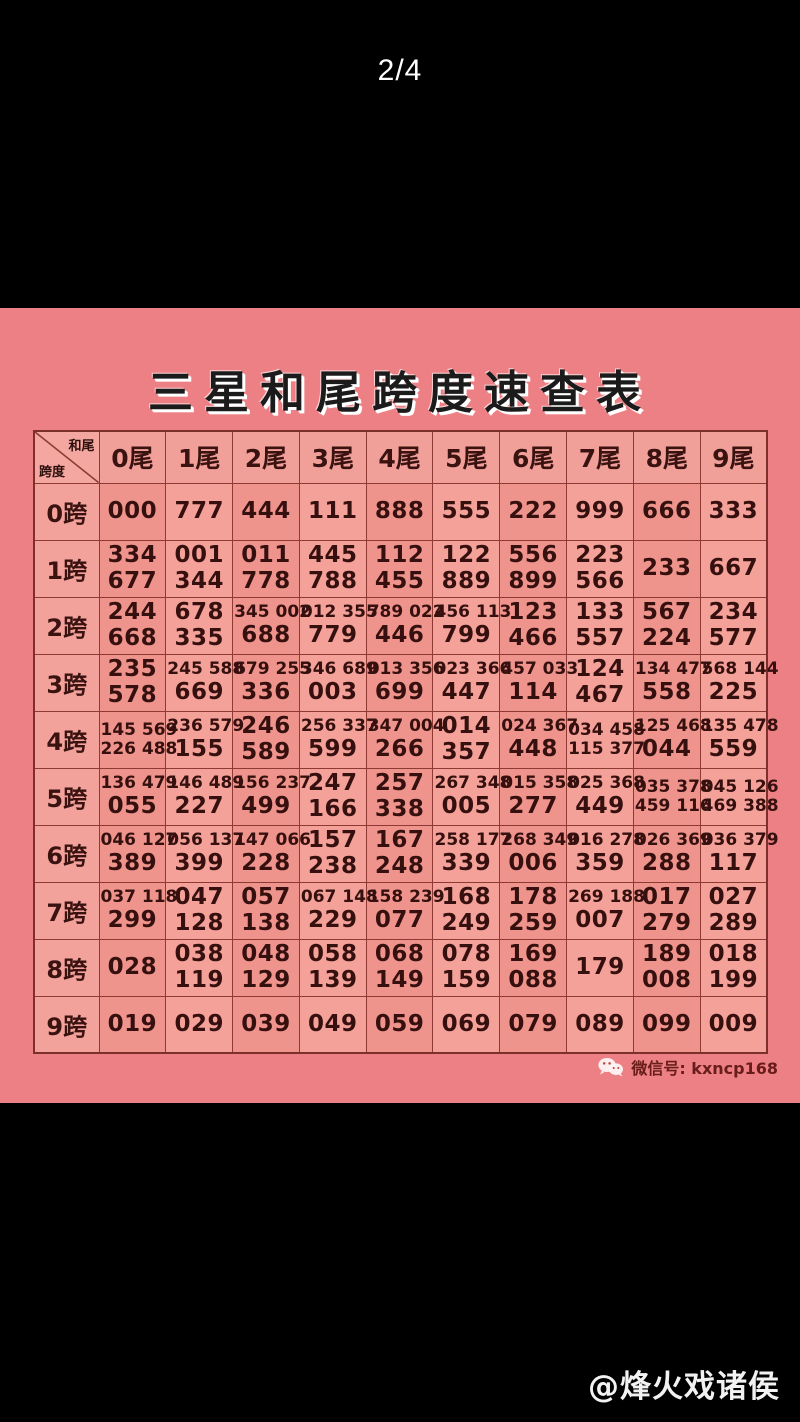 Image resolution: width=800 pixels, height=1422 pixels. I want to click on cell-lines: 223 566, so click(600, 568).